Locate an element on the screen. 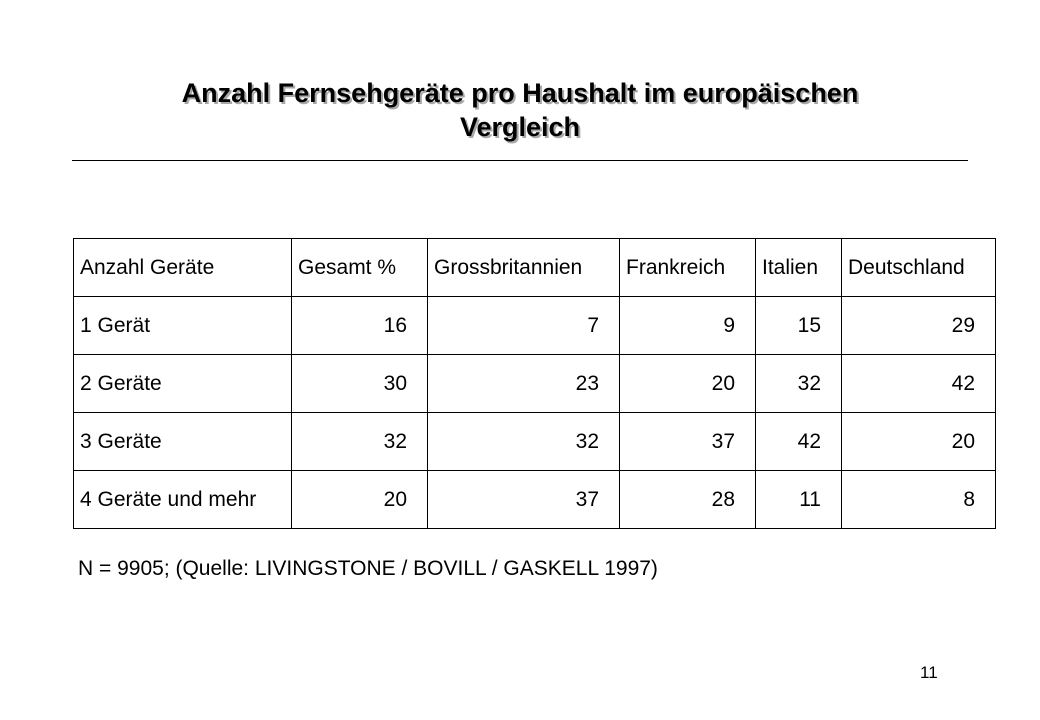  table-row: 2 Geräte 30 23 20 32 42 is located at coordinates (534, 383).